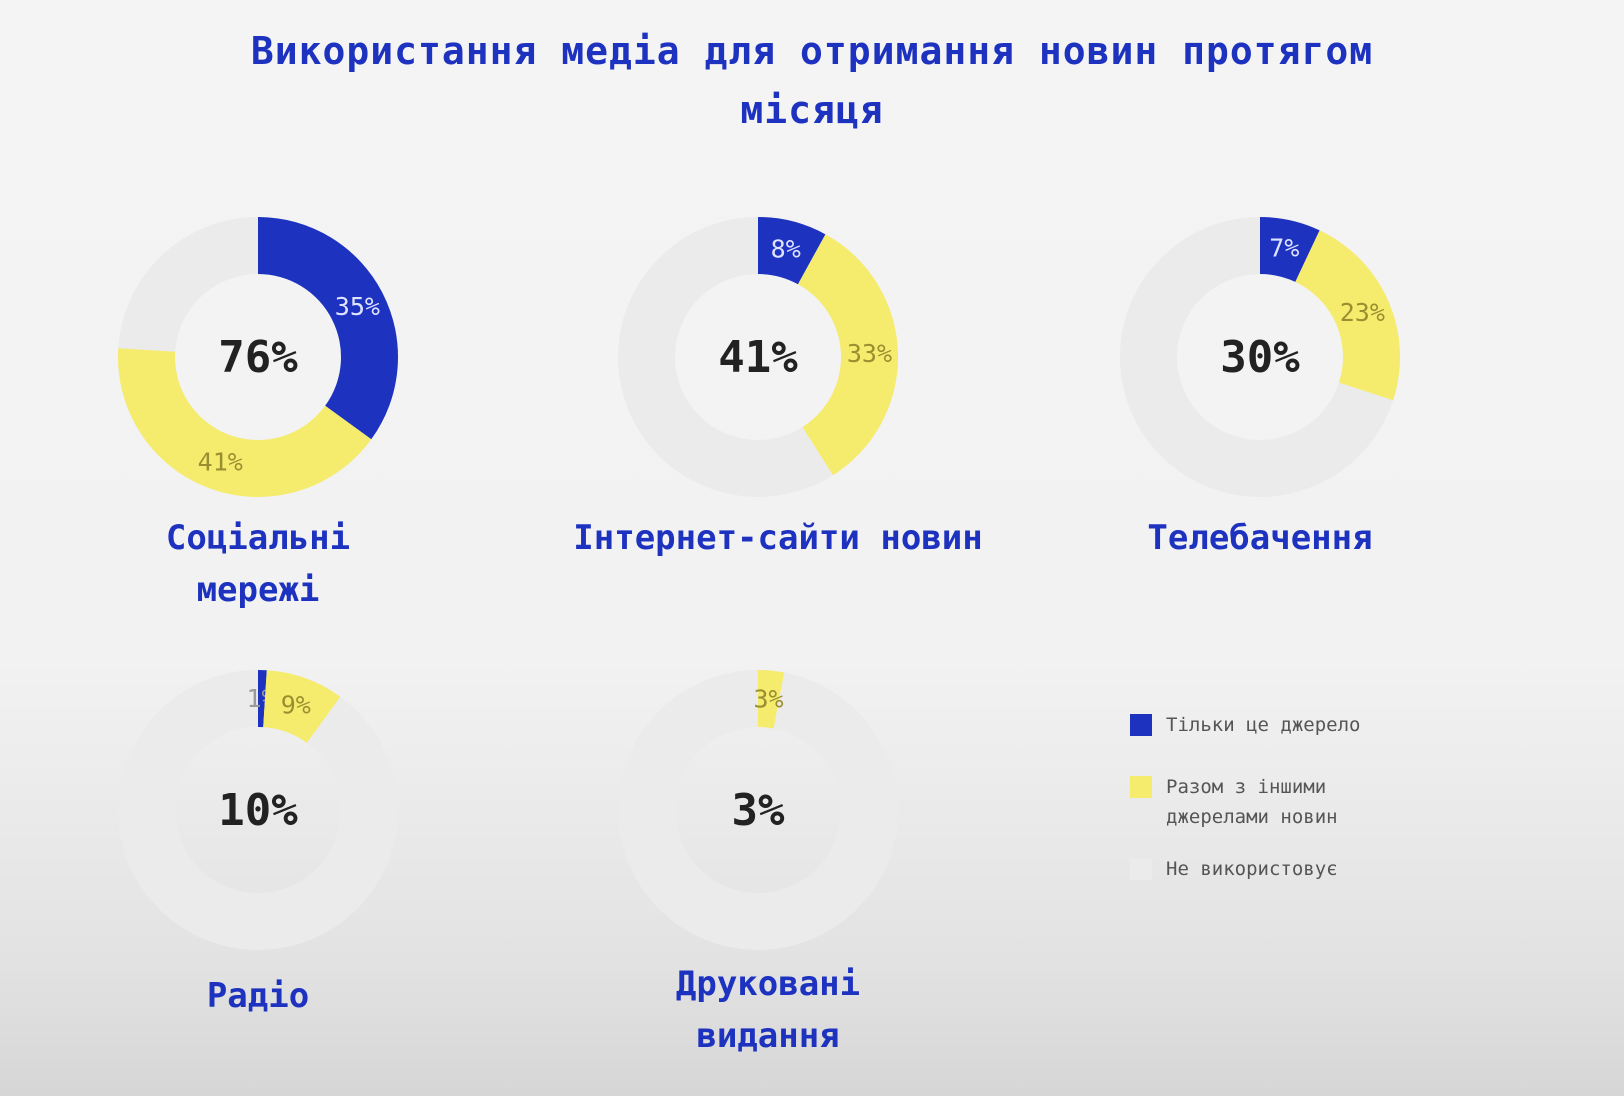  What do you see at coordinates (1141, 725) in the screenshot?
I see `legend-swatch-only-source` at bounding box center [1141, 725].